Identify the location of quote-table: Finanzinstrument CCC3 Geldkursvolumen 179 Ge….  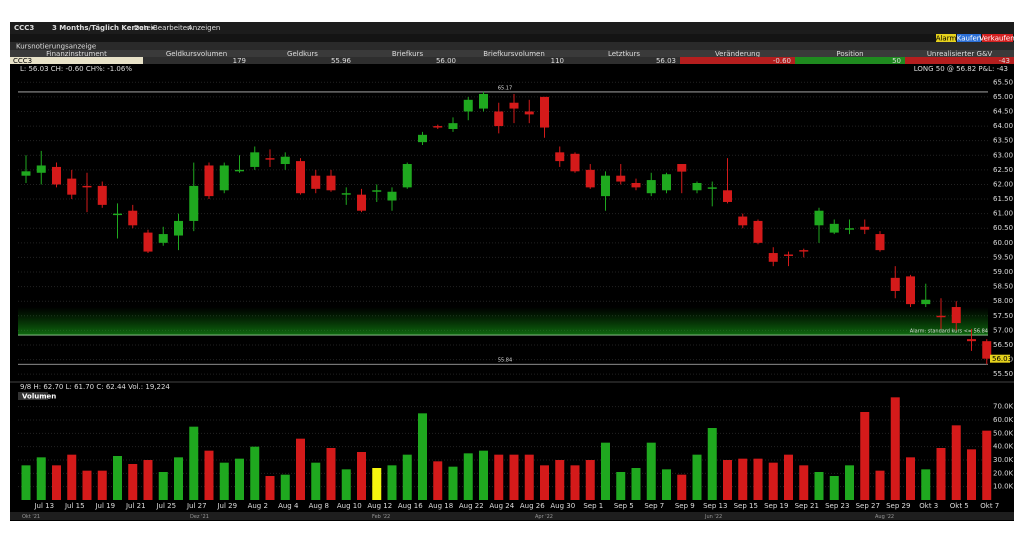
(512, 57).